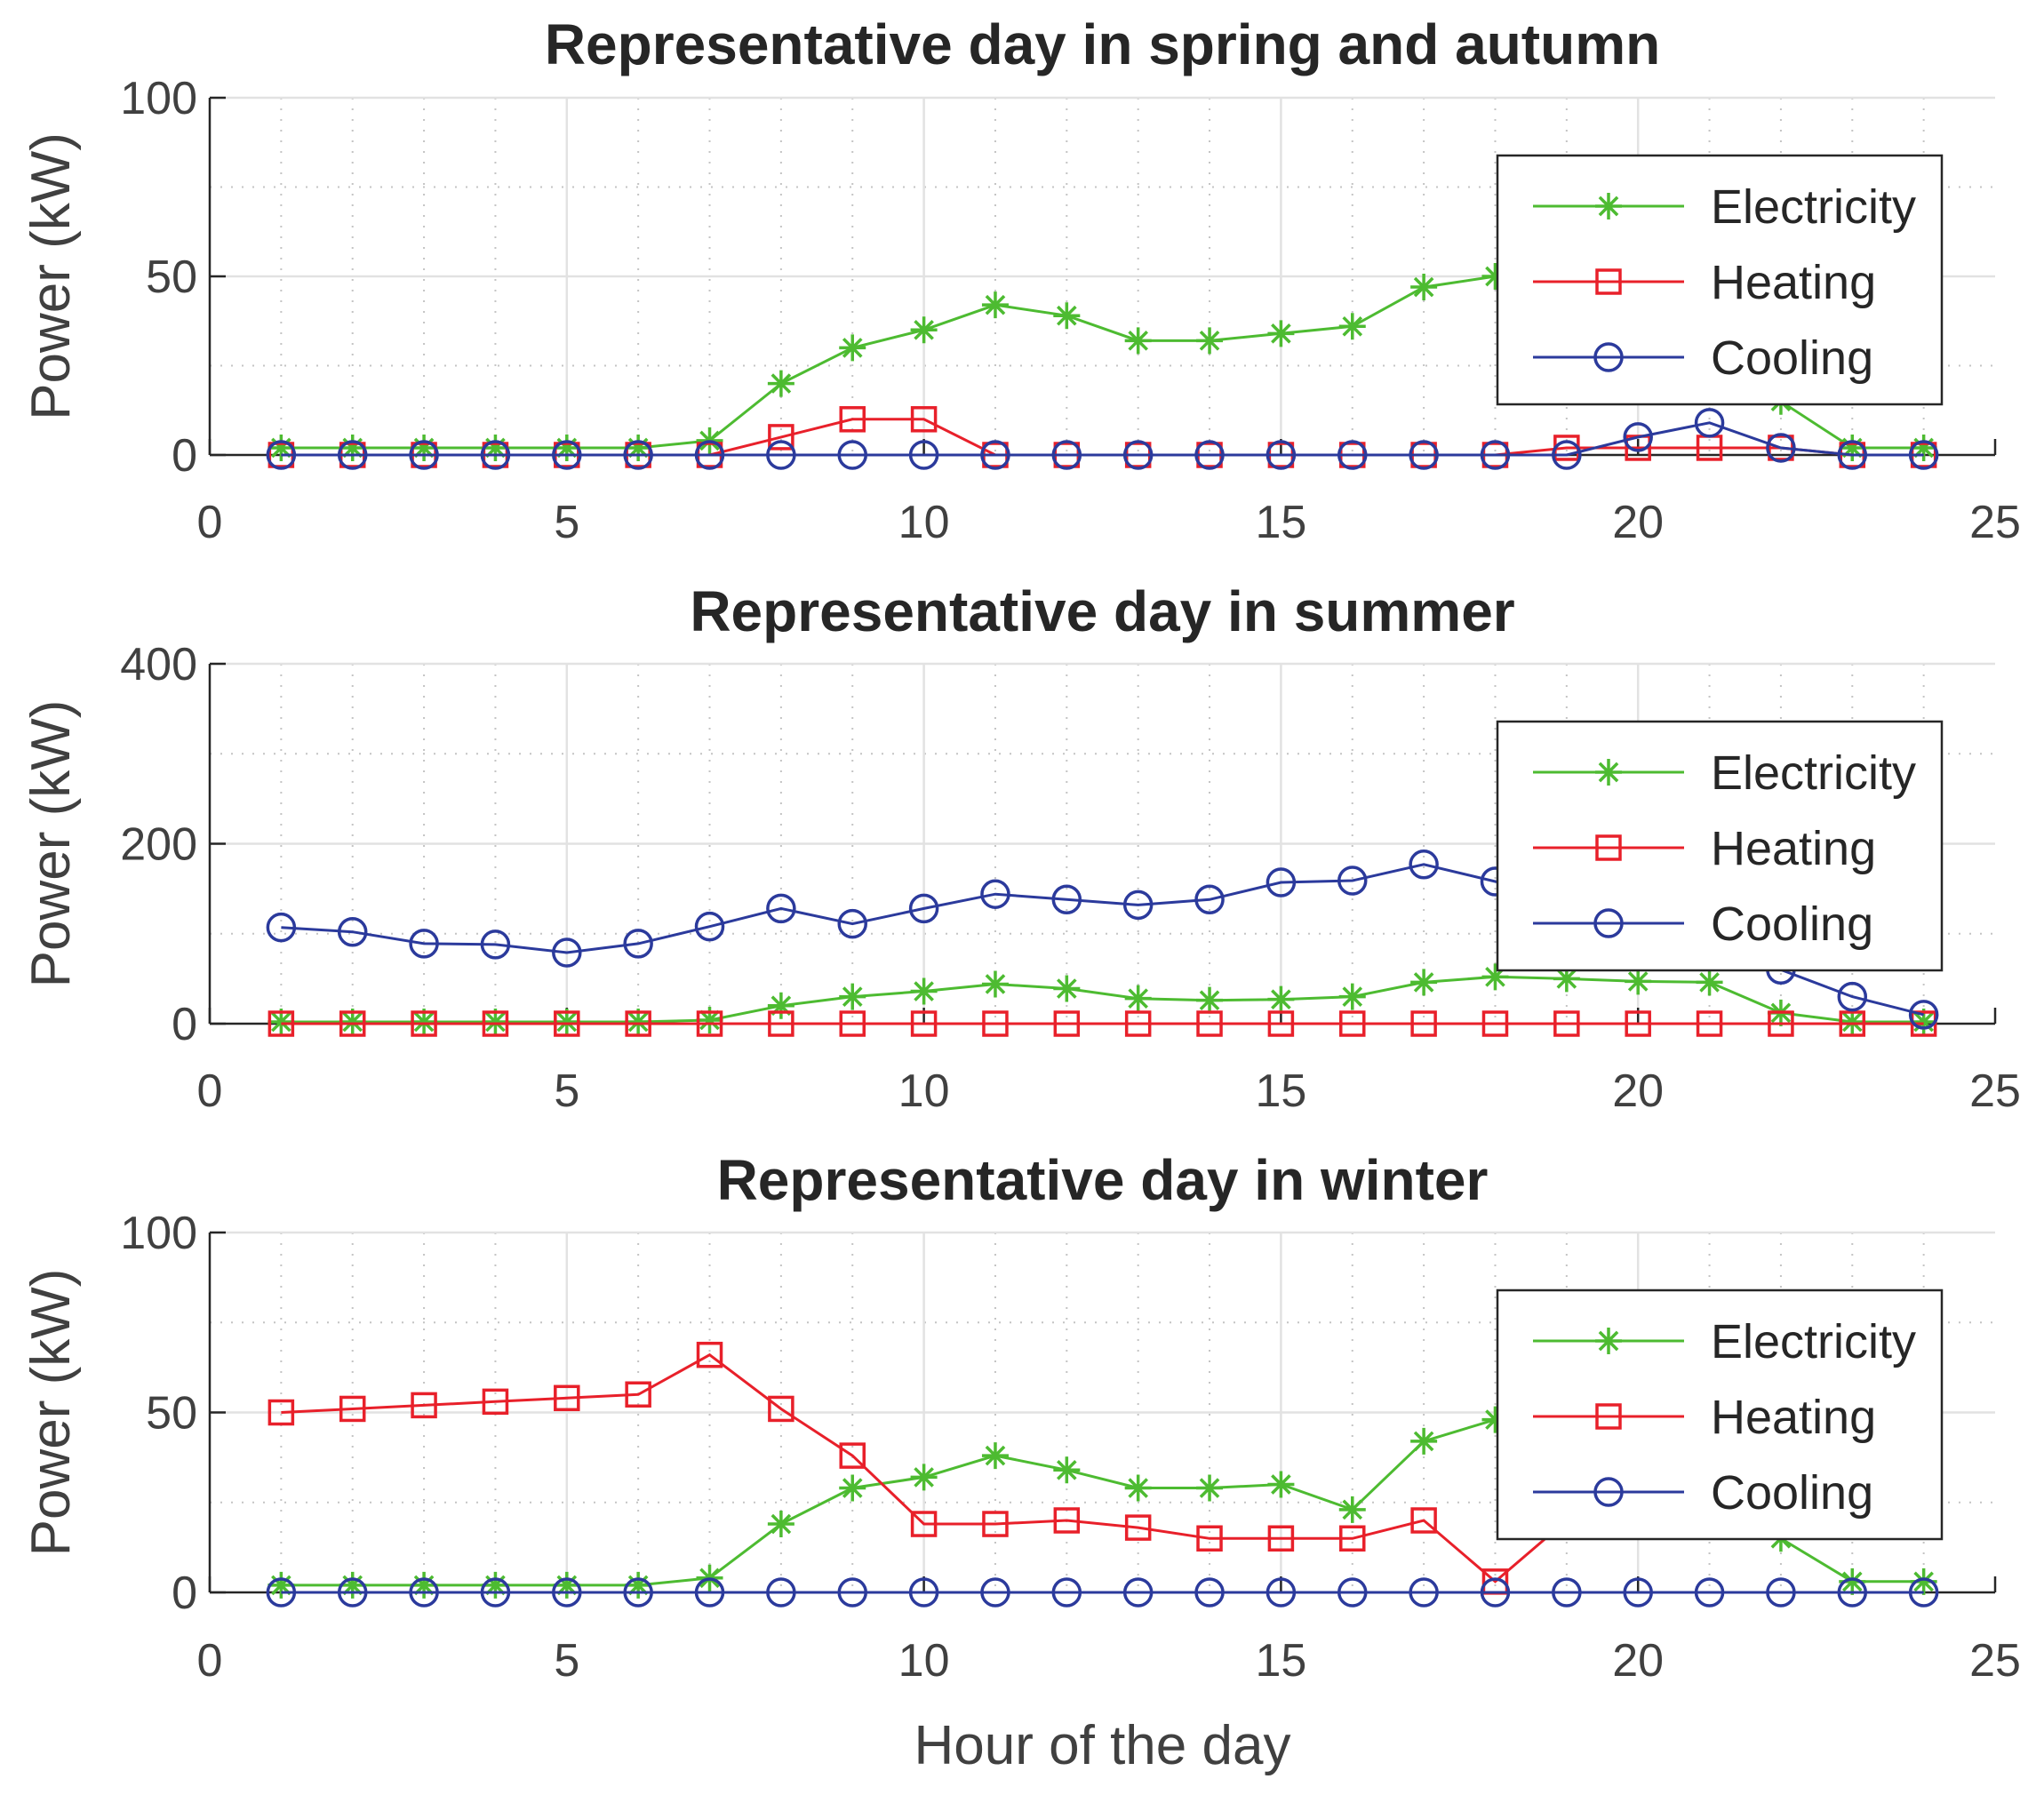 This screenshot has height=1795, width=2044. What do you see at coordinates (1102, 611) in the screenshot?
I see `chart-title: Representative day in summer` at bounding box center [1102, 611].